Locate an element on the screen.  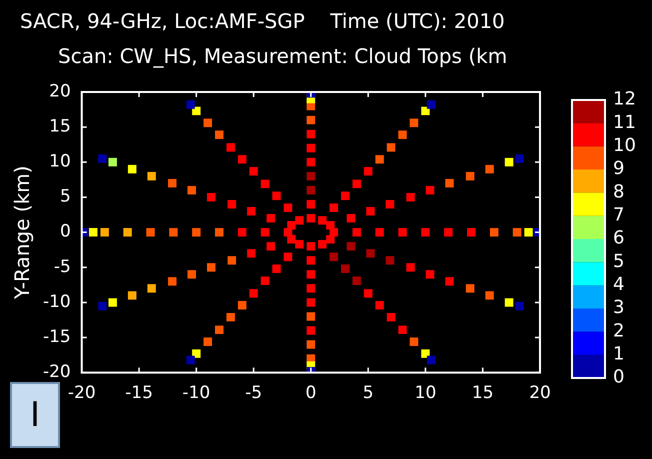
x-tick-label: -10 is located at coordinates (196, 393).